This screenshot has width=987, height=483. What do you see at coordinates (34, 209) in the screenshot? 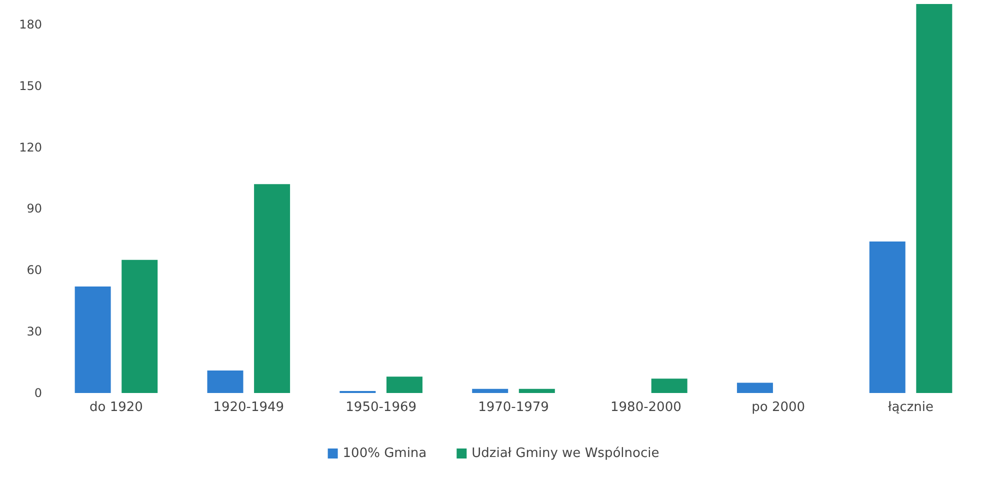
I see `y-tick-label: 90` at bounding box center [34, 209].